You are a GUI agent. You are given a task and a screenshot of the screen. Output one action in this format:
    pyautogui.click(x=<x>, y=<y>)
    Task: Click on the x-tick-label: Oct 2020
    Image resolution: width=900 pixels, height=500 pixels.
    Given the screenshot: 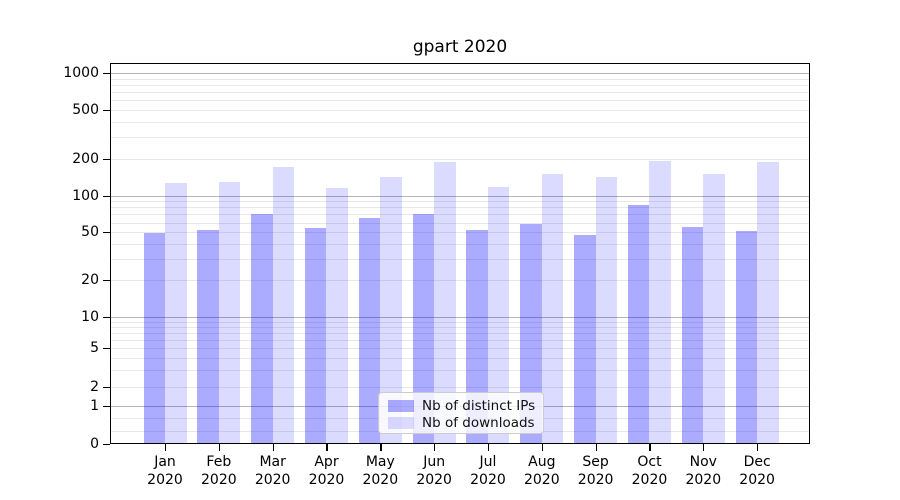 What is the action you would take?
    pyautogui.click(x=649, y=471)
    